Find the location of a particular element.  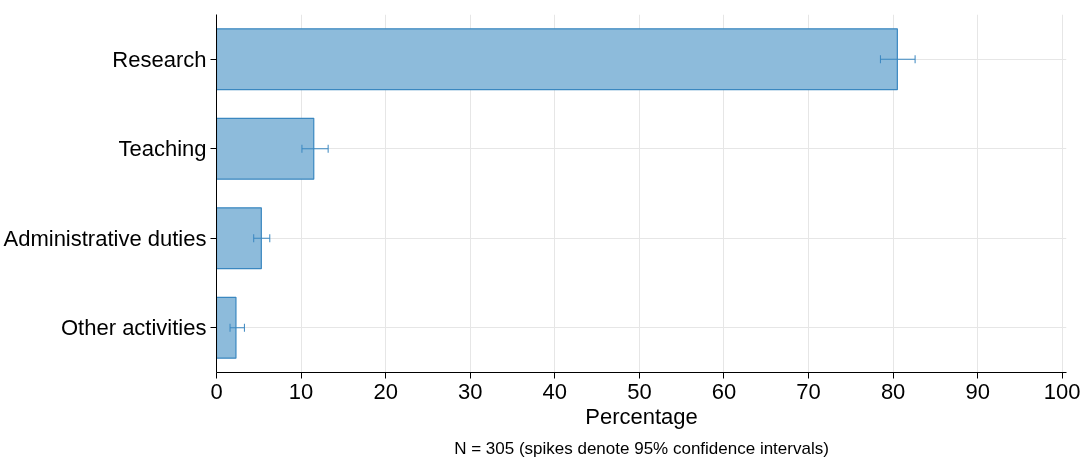

x-tick-label: 10 is located at coordinates (301, 391).